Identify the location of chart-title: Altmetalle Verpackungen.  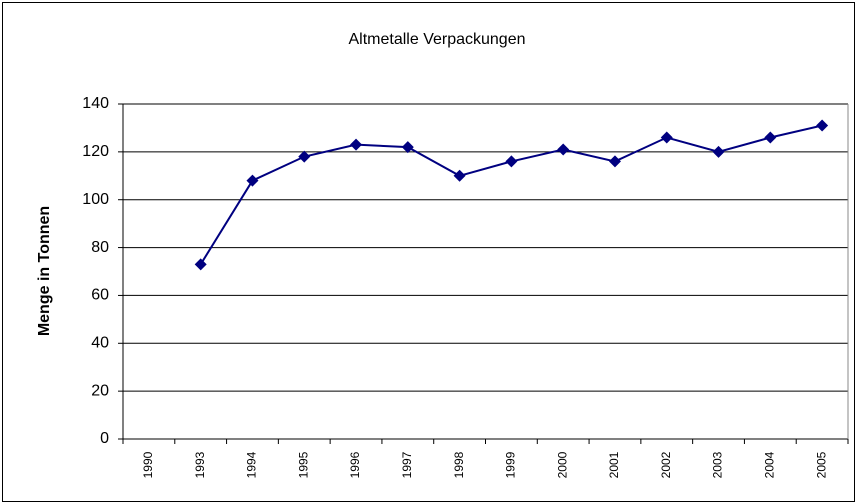
(437, 39).